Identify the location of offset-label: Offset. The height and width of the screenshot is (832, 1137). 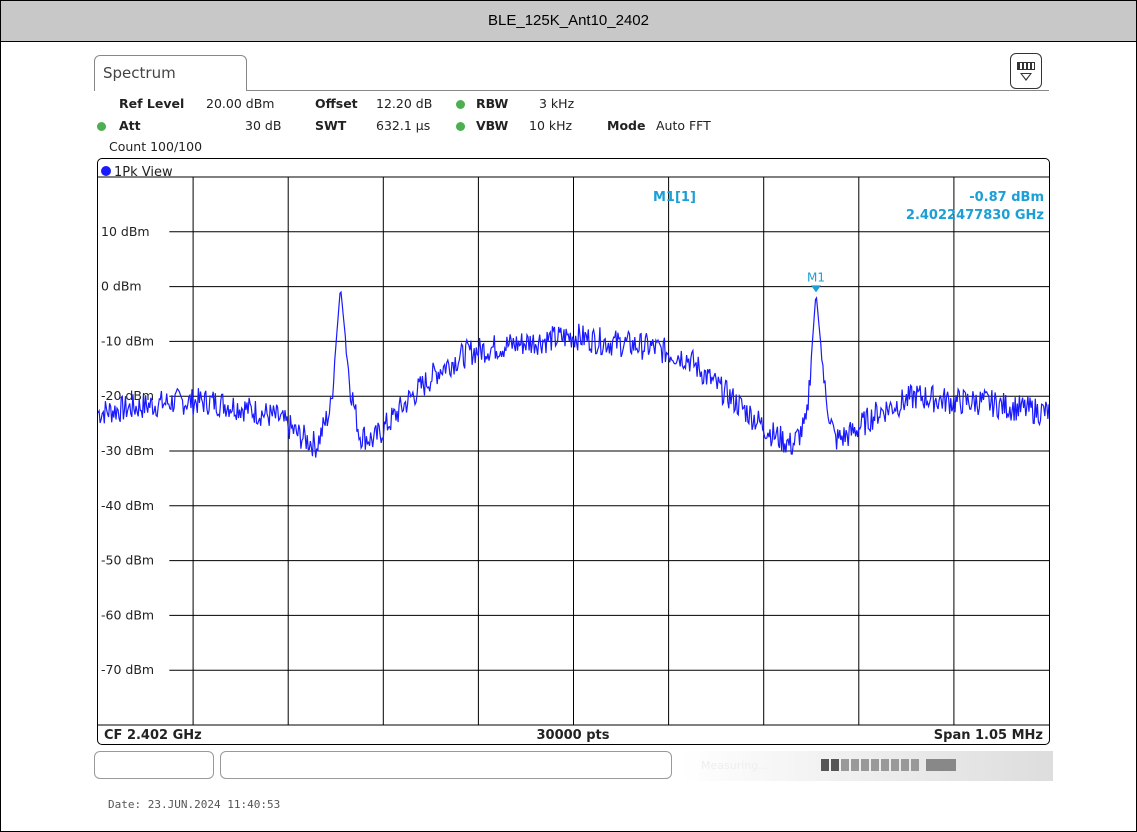
(336, 103).